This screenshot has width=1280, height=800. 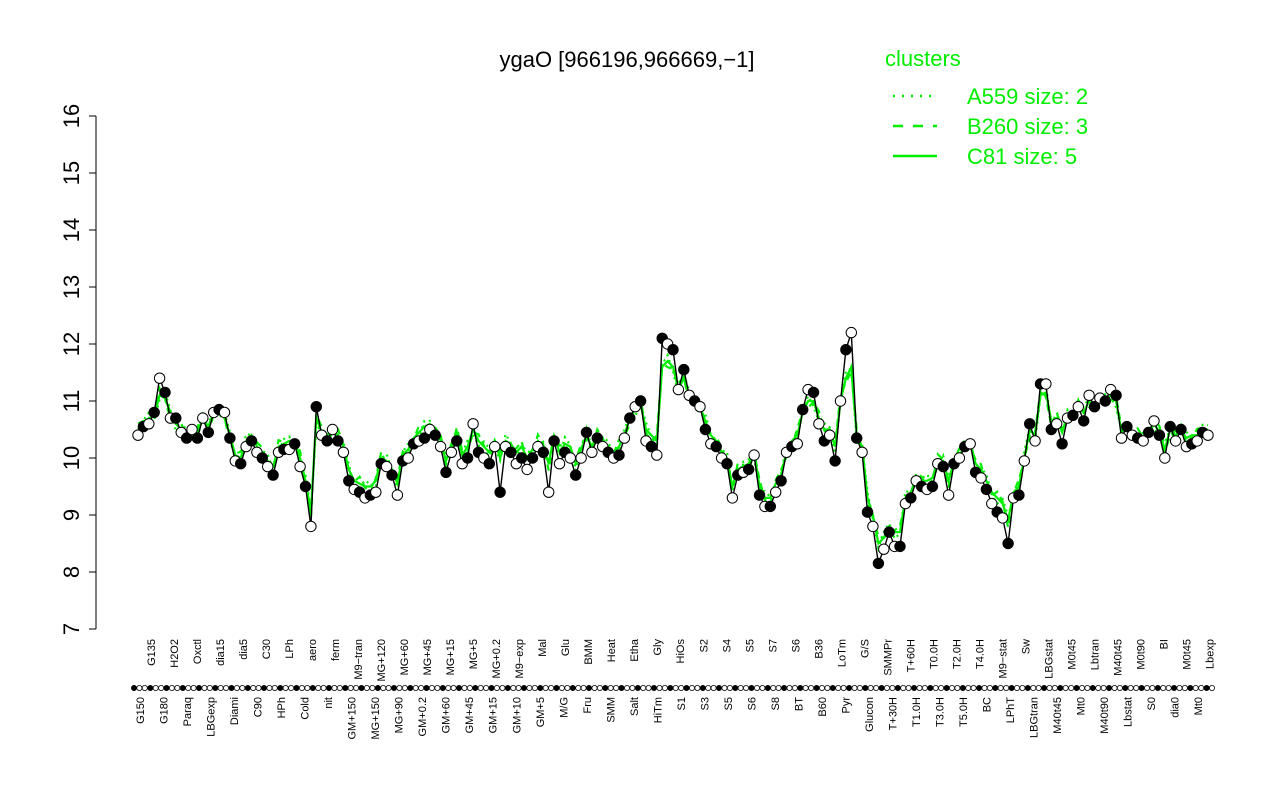 What do you see at coordinates (727, 645) in the screenshot?
I see `x-tick-label-upper: S4` at bounding box center [727, 645].